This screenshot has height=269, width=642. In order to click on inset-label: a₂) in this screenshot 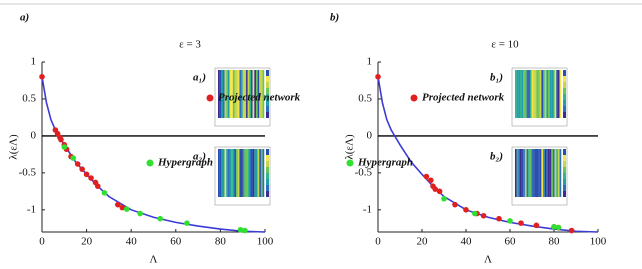, I will do `click(199, 157)`.